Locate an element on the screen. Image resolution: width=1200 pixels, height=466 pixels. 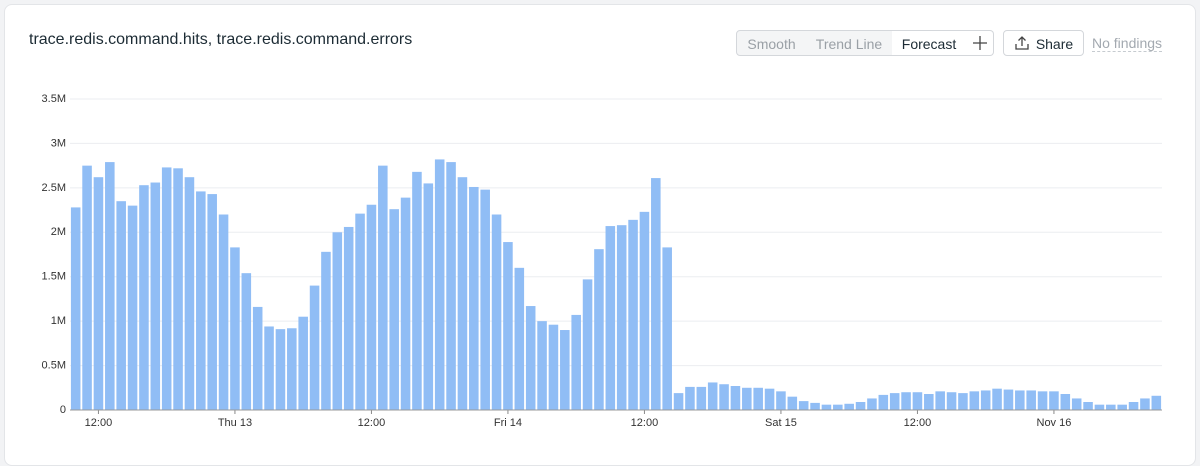
y-tick-label: 3M is located at coordinates (58, 143).